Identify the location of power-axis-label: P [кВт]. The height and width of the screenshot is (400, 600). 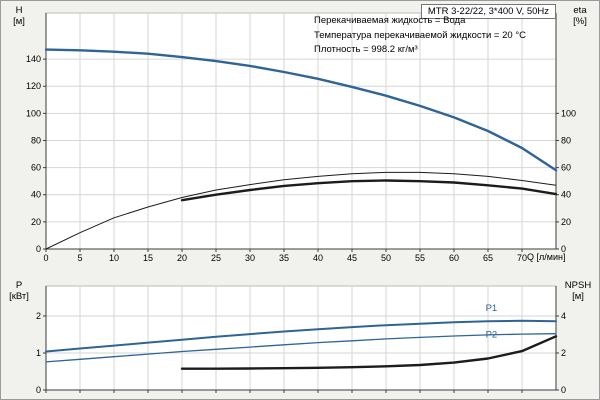
(19, 291).